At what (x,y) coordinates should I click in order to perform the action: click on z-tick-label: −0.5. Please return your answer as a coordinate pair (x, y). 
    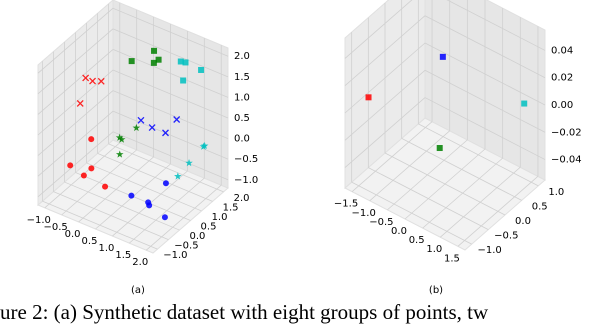
    Looking at the image, I should click on (246, 159).